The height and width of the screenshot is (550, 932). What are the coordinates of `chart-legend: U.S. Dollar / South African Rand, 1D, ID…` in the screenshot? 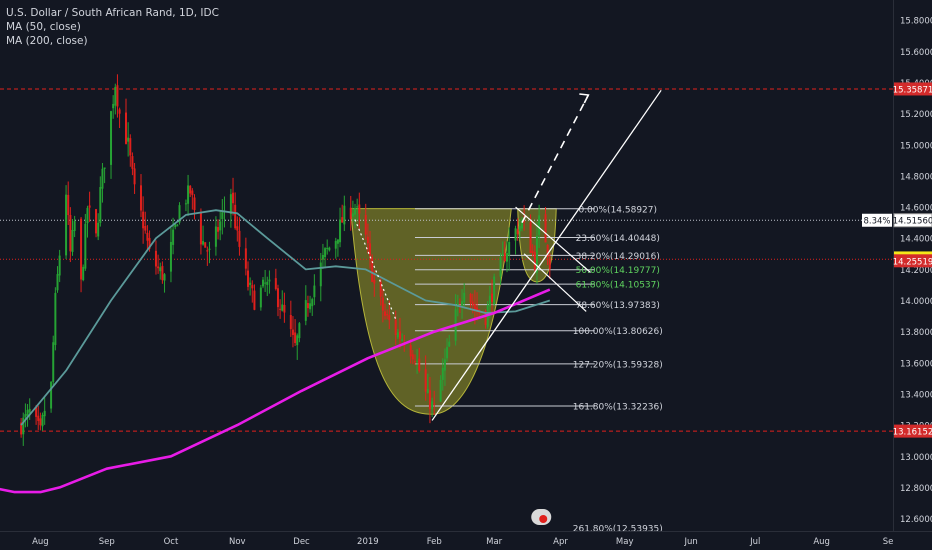 It's located at (112, 27).